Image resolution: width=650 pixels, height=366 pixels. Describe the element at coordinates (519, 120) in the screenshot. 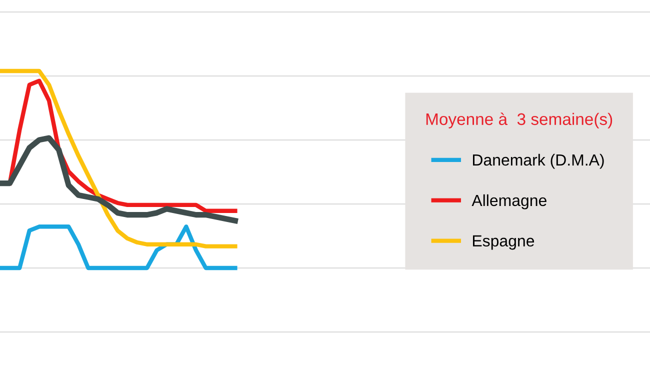

I see `legend-title: Moyenne à 3 semaine(s)` at that location.